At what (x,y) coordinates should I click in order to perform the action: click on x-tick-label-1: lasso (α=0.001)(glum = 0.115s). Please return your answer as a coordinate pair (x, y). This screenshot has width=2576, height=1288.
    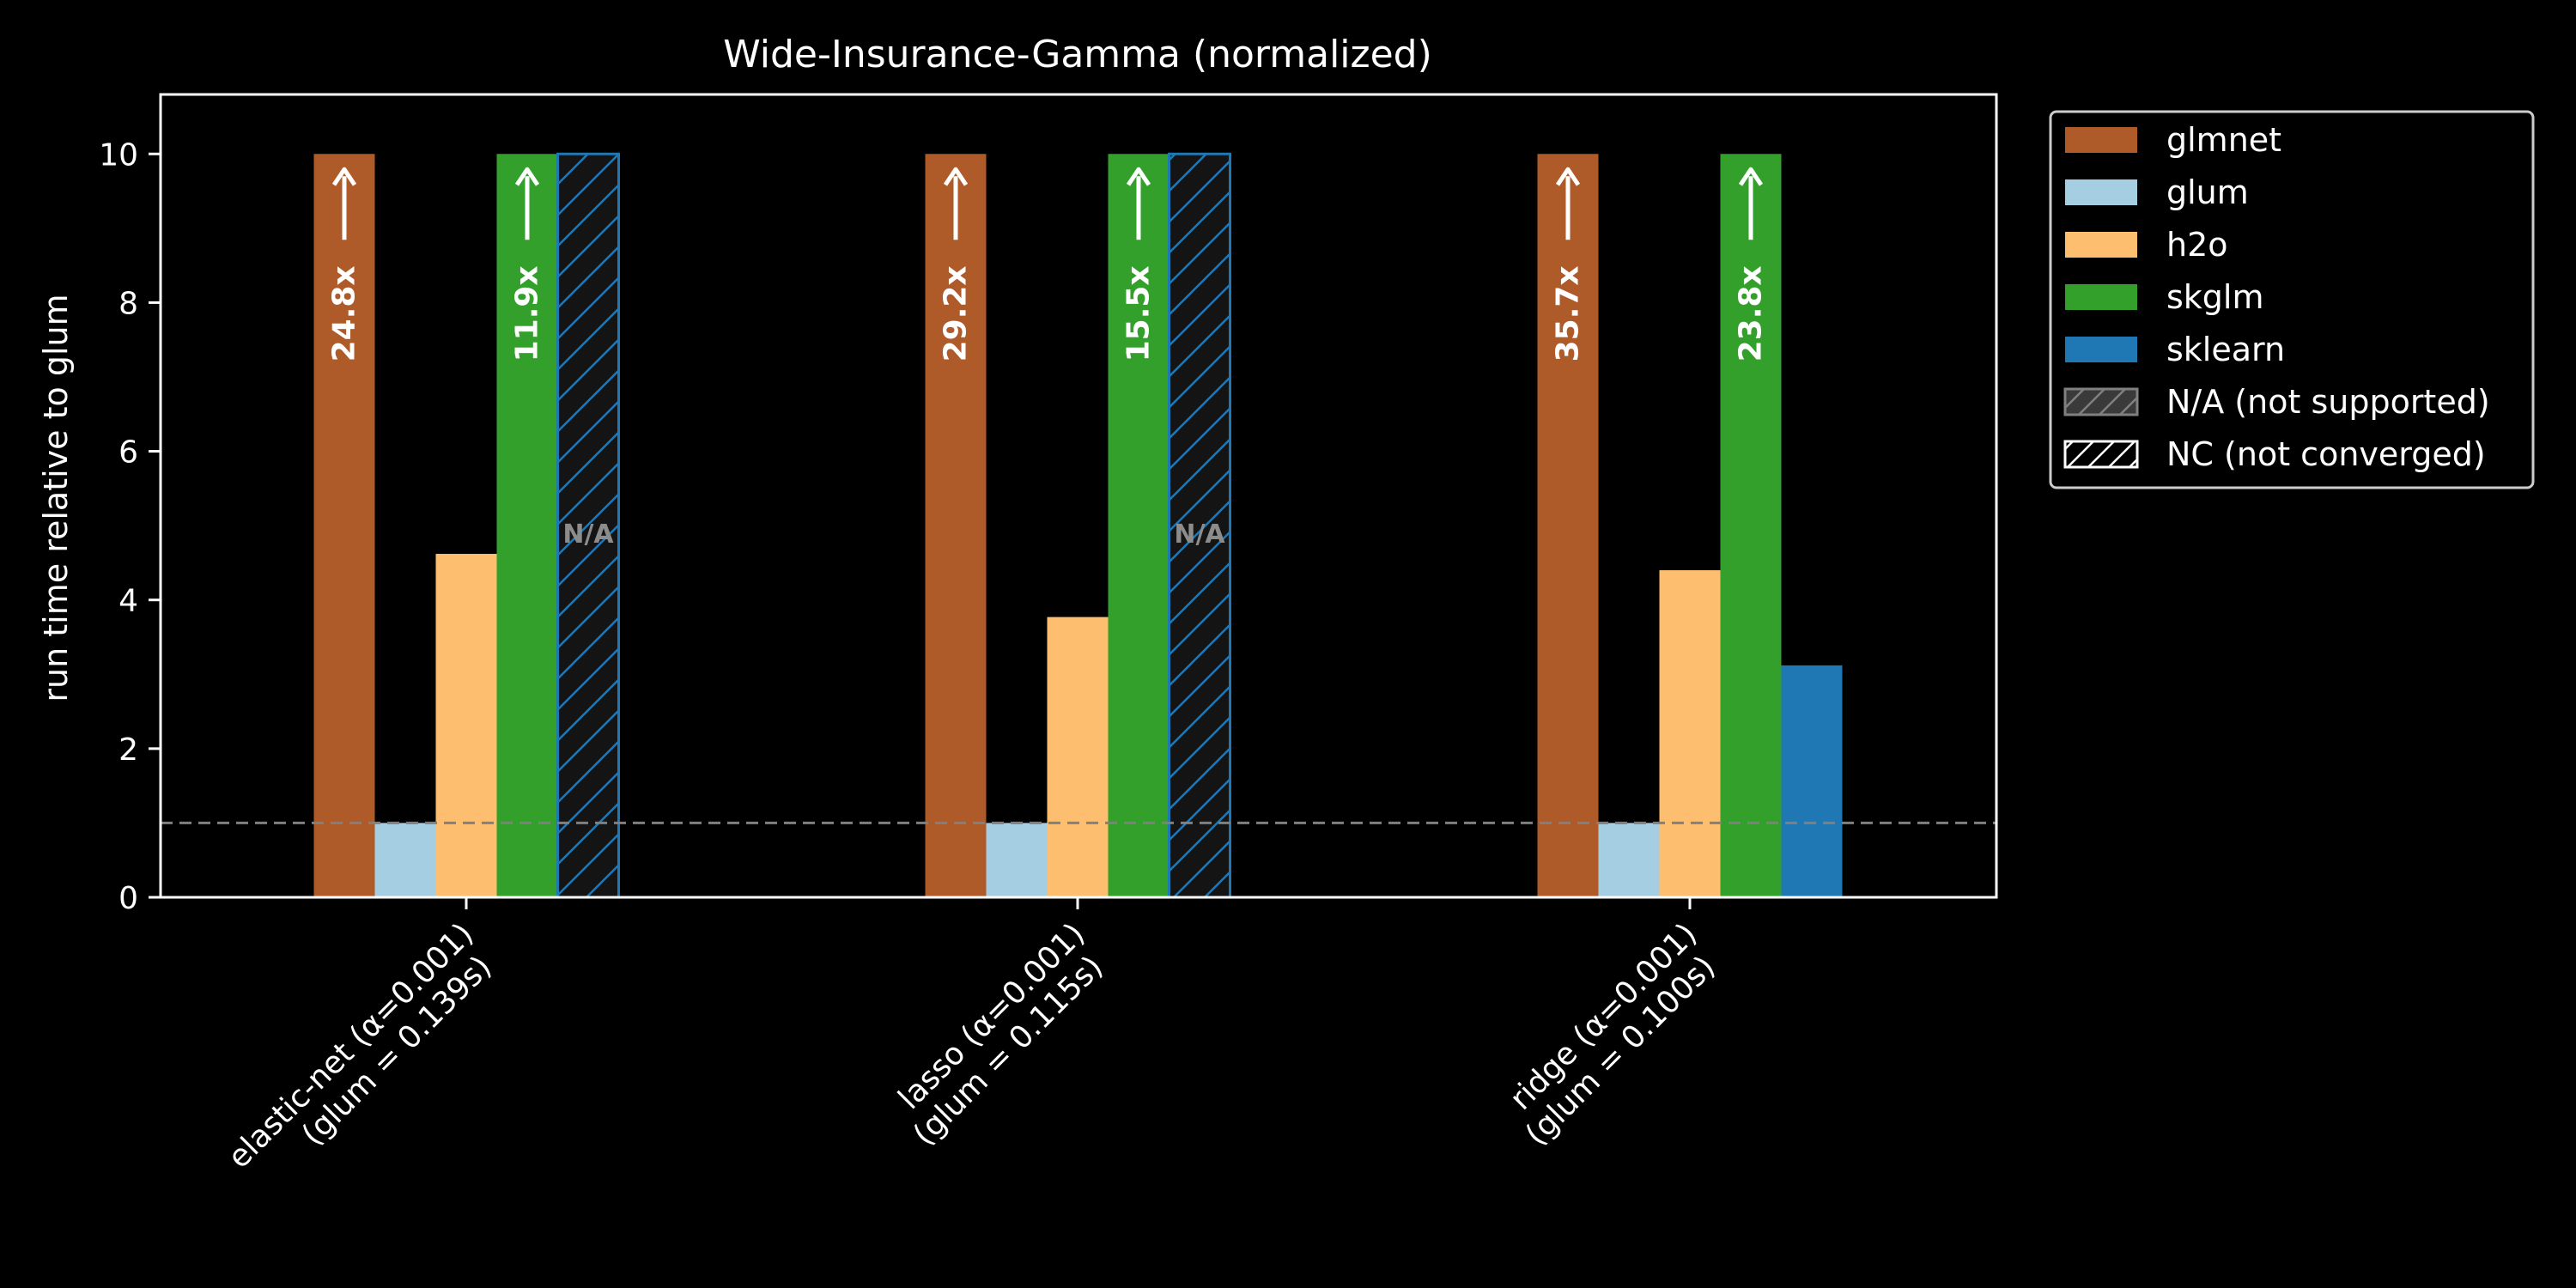
    Looking at the image, I should click on (999, 1034).